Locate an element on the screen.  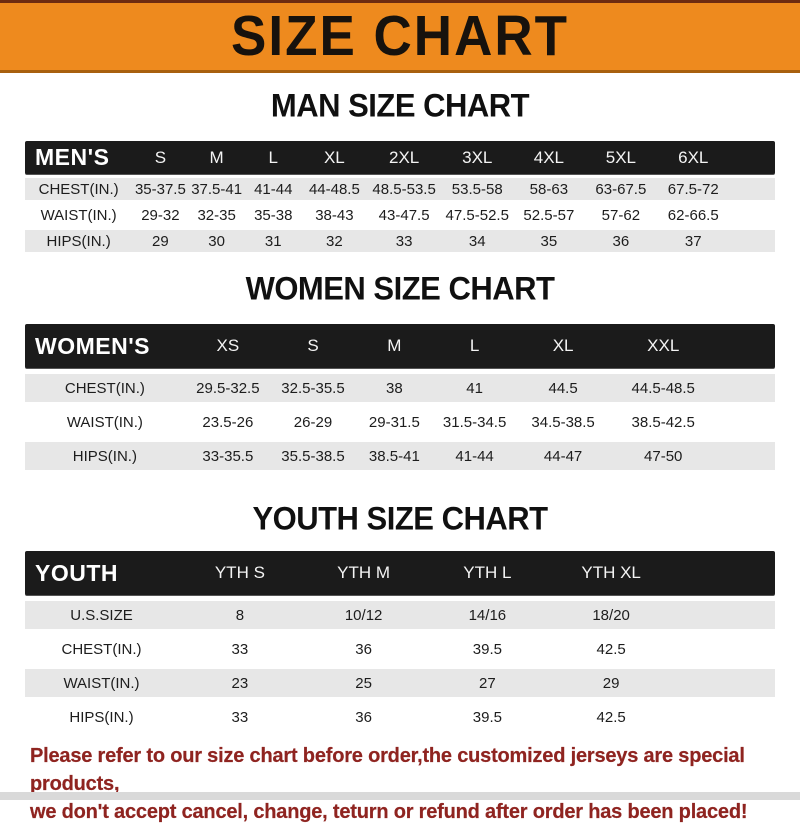
size-column-header: 3XL is located at coordinates (477, 157).